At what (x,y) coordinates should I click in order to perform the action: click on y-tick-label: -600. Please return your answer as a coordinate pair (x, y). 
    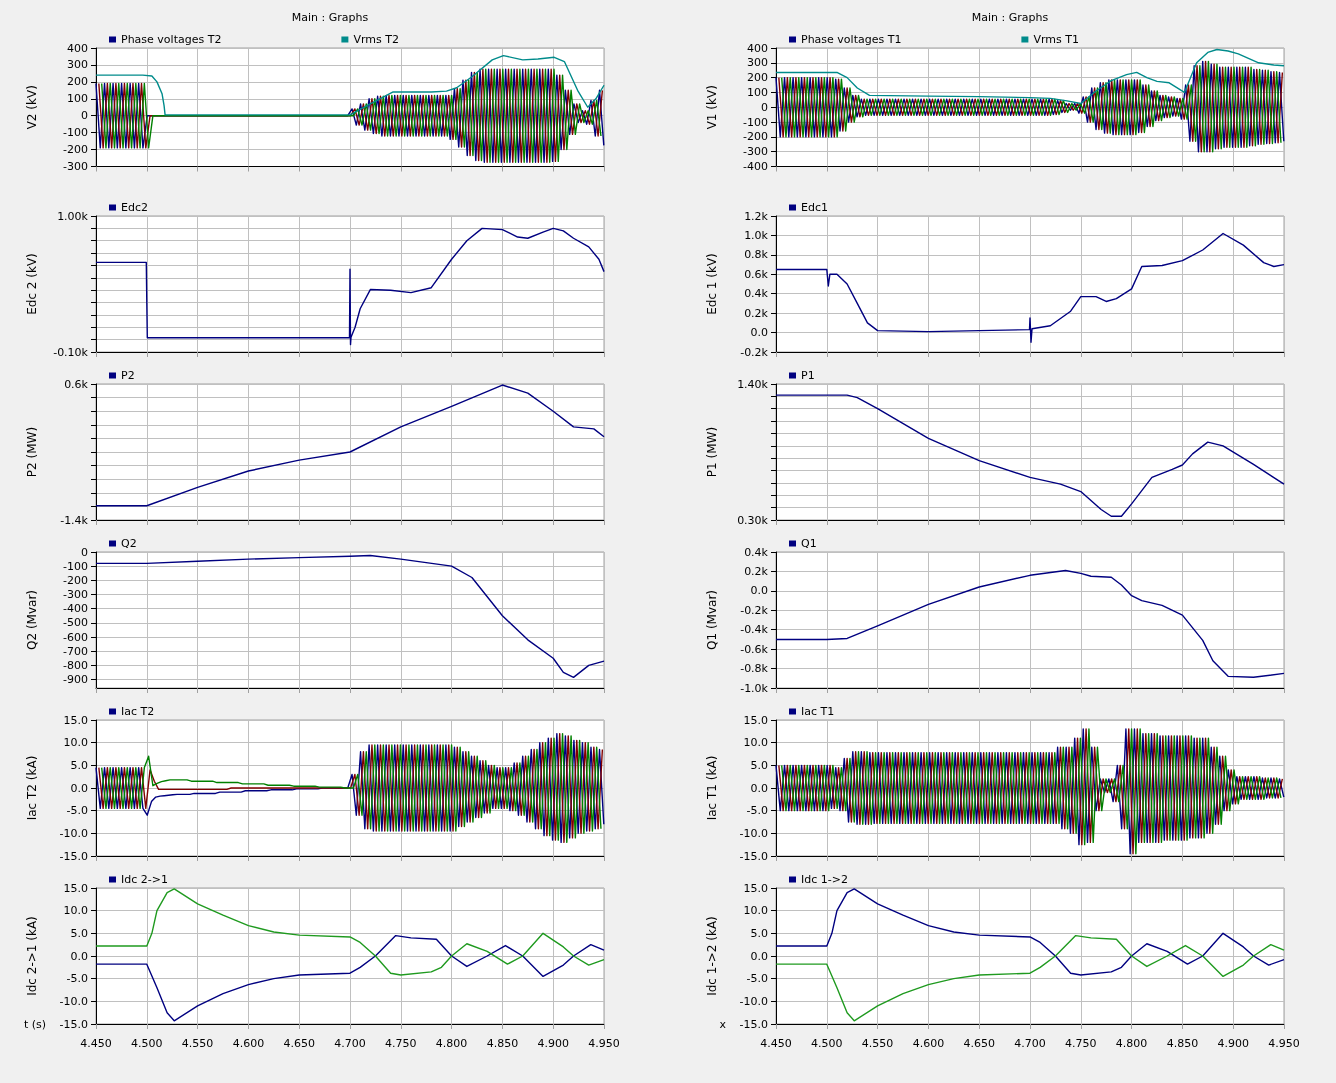
    Looking at the image, I should click on (75, 637).